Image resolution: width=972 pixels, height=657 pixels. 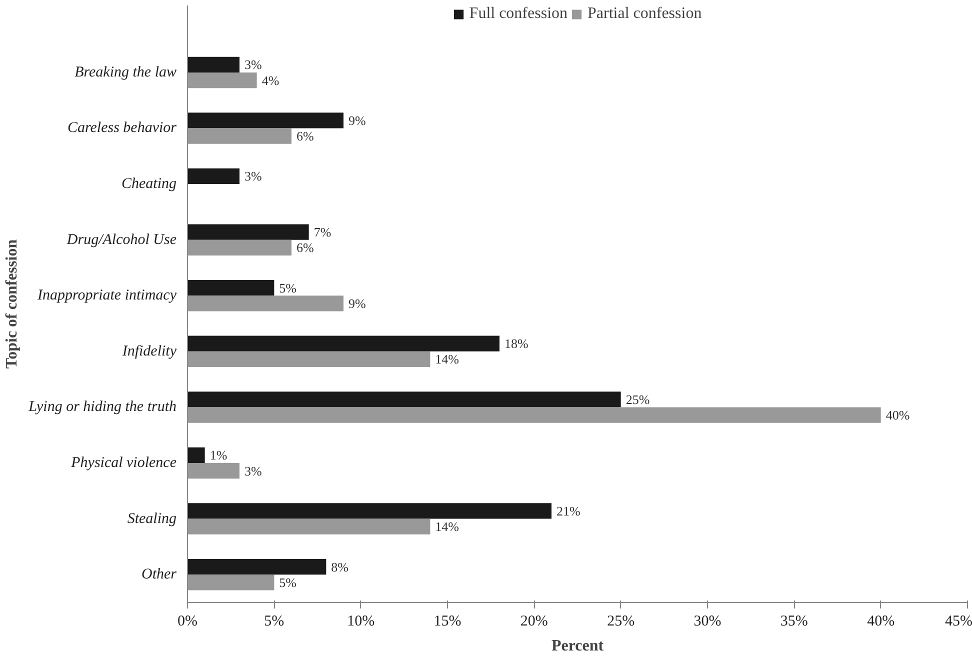 What do you see at coordinates (534, 622) in the screenshot?
I see `x-tick-label: 20%` at bounding box center [534, 622].